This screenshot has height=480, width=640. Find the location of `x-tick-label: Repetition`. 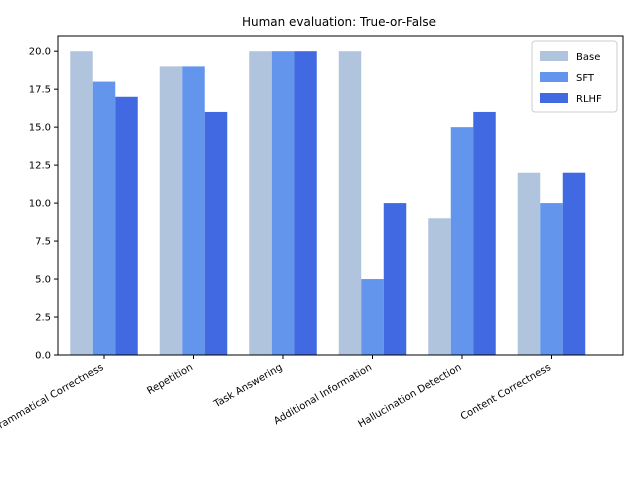

x-tick-label: Repetition is located at coordinates (170, 379).